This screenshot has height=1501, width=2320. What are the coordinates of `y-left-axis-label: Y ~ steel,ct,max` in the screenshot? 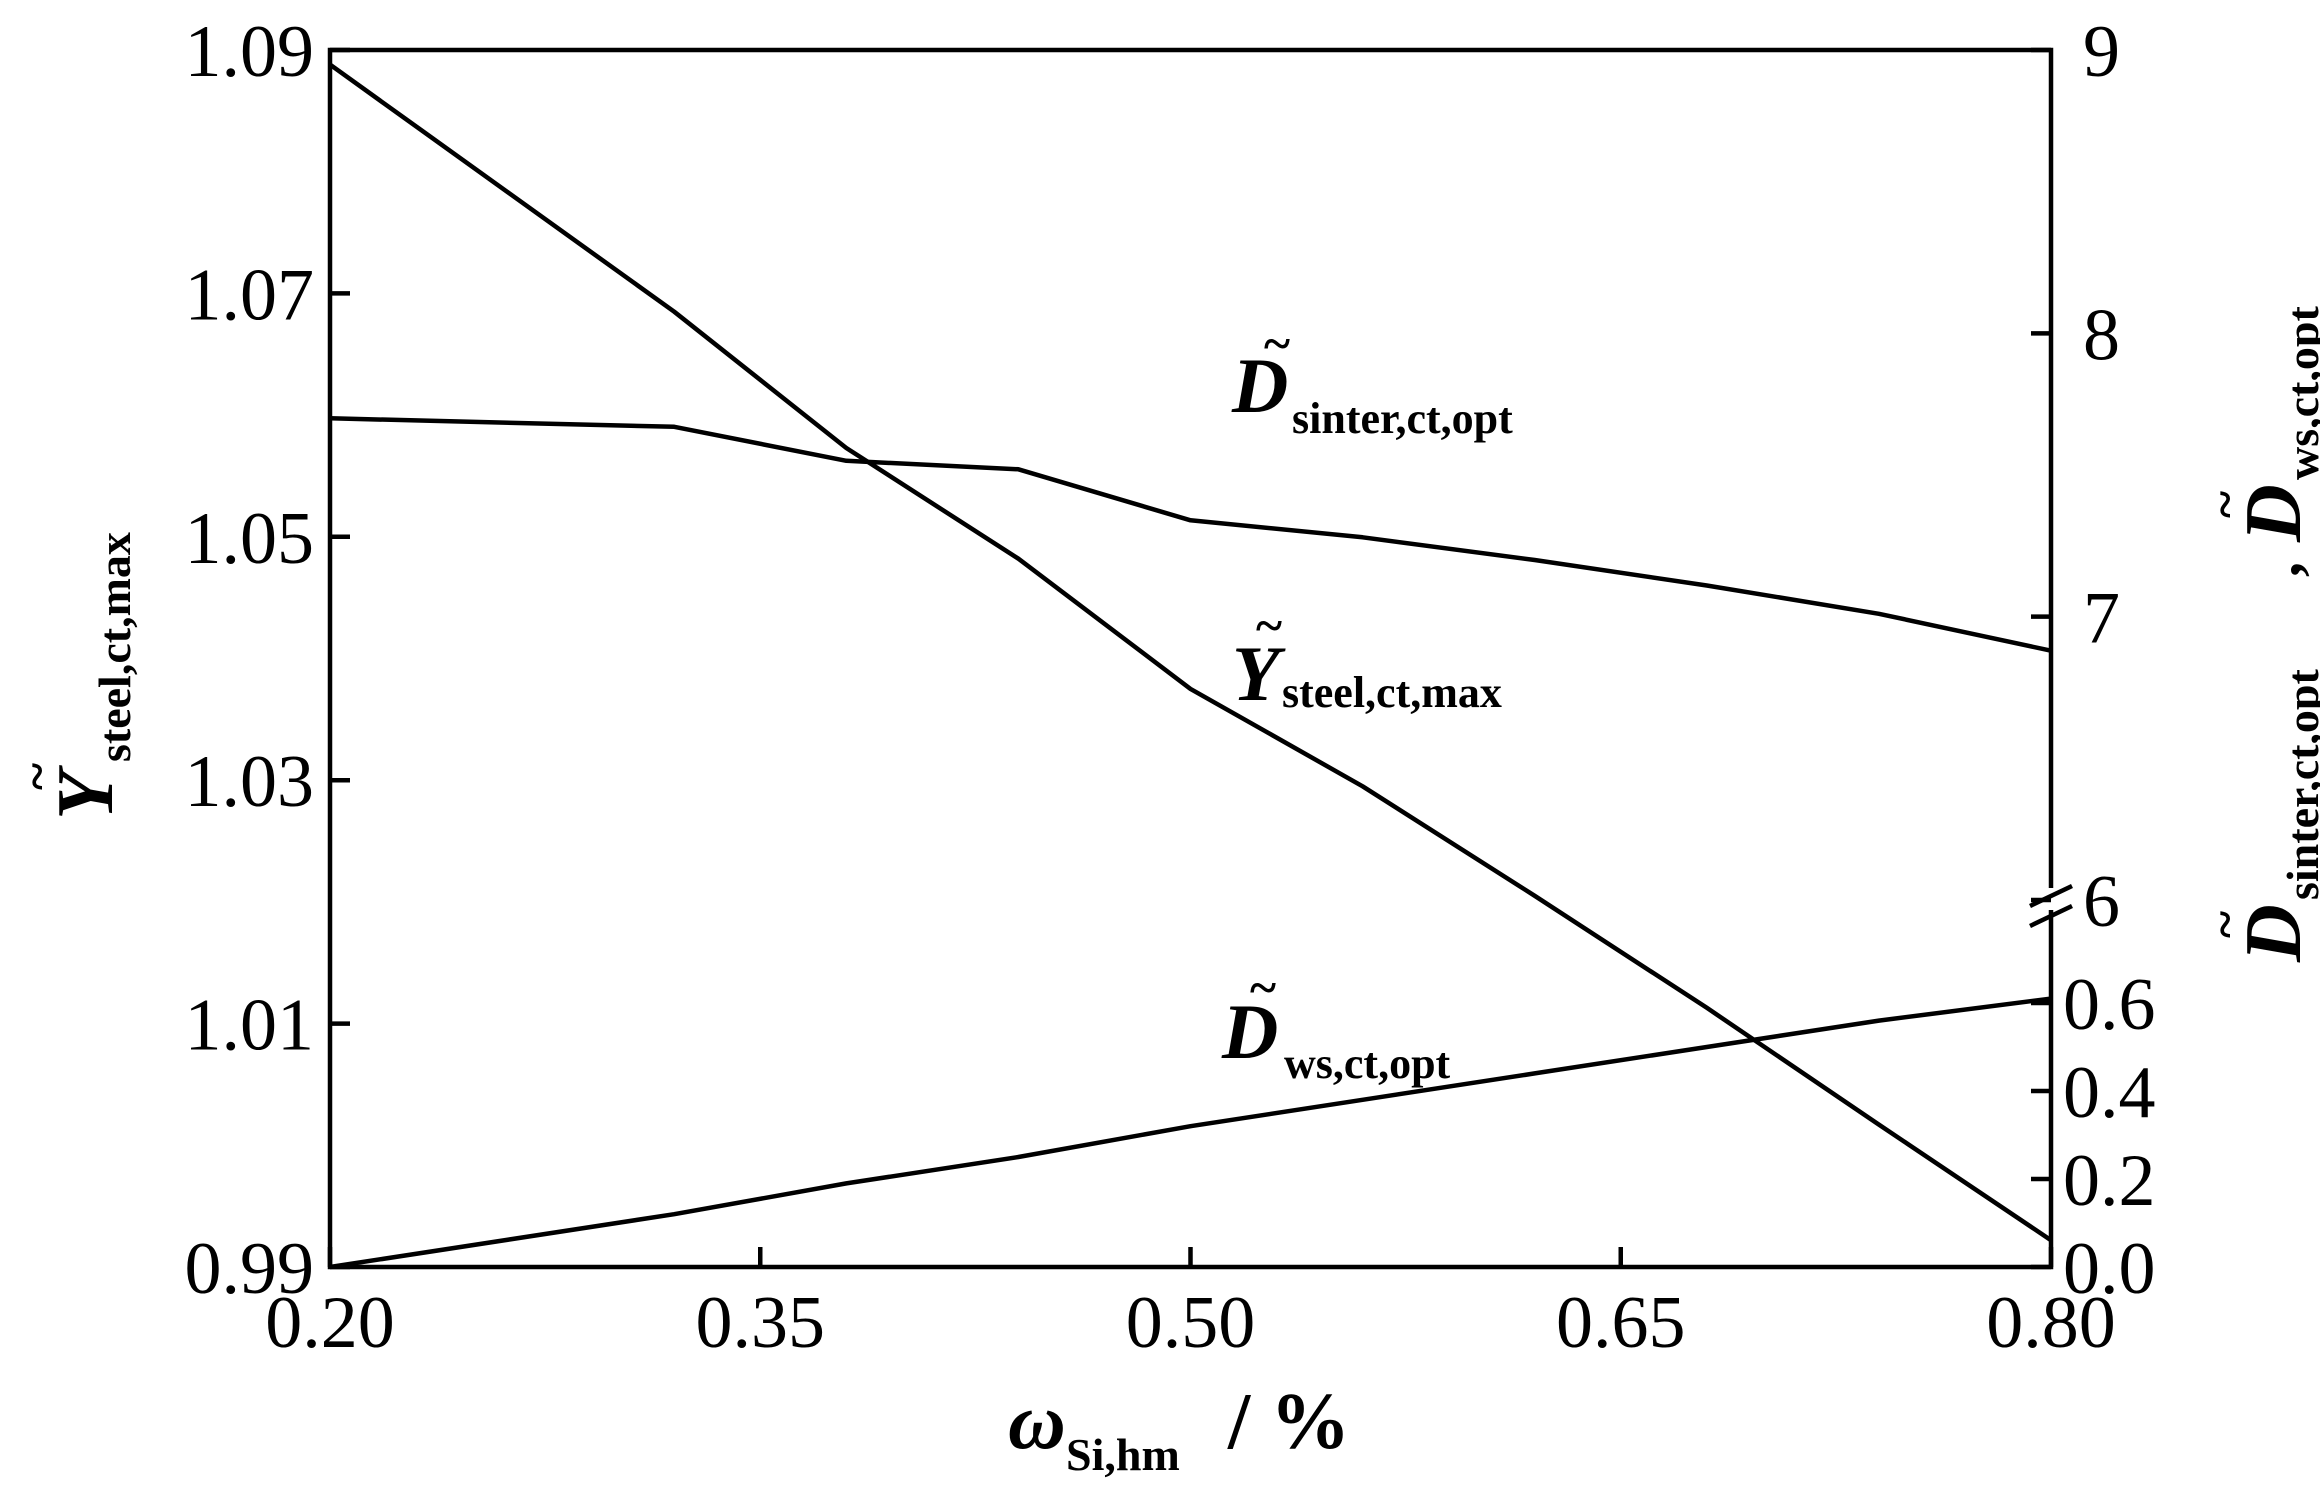 It's located at (74, 676).